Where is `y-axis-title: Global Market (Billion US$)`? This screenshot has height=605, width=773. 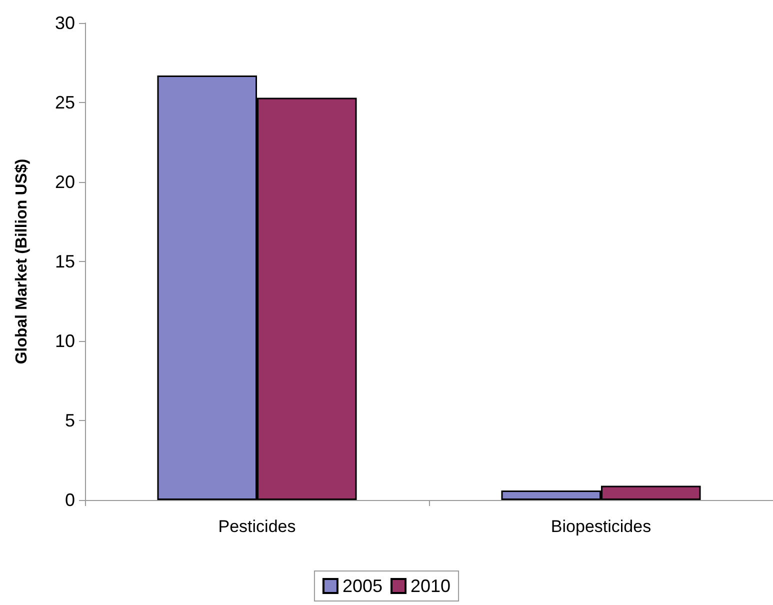
y-axis-title: Global Market (Billion US$) is located at coordinates (22, 261).